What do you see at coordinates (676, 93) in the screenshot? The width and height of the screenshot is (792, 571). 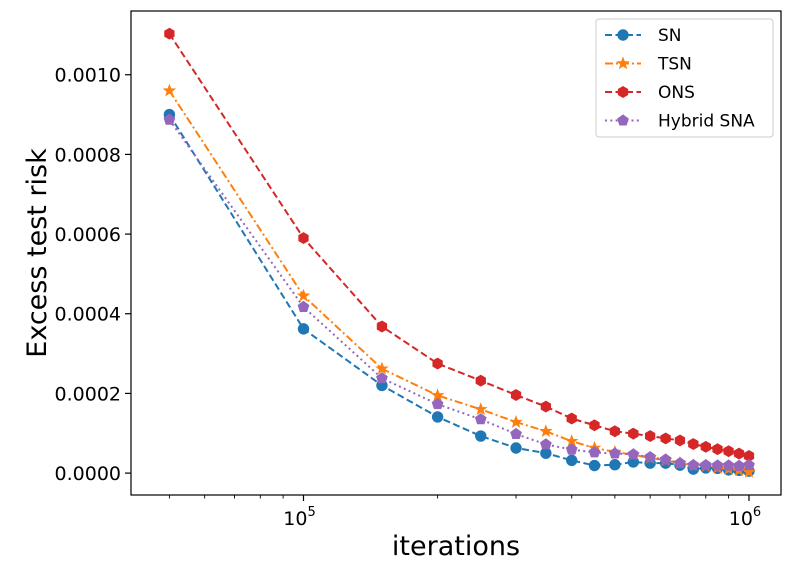 I see `legend-label-ons: ONS` at bounding box center [676, 93].